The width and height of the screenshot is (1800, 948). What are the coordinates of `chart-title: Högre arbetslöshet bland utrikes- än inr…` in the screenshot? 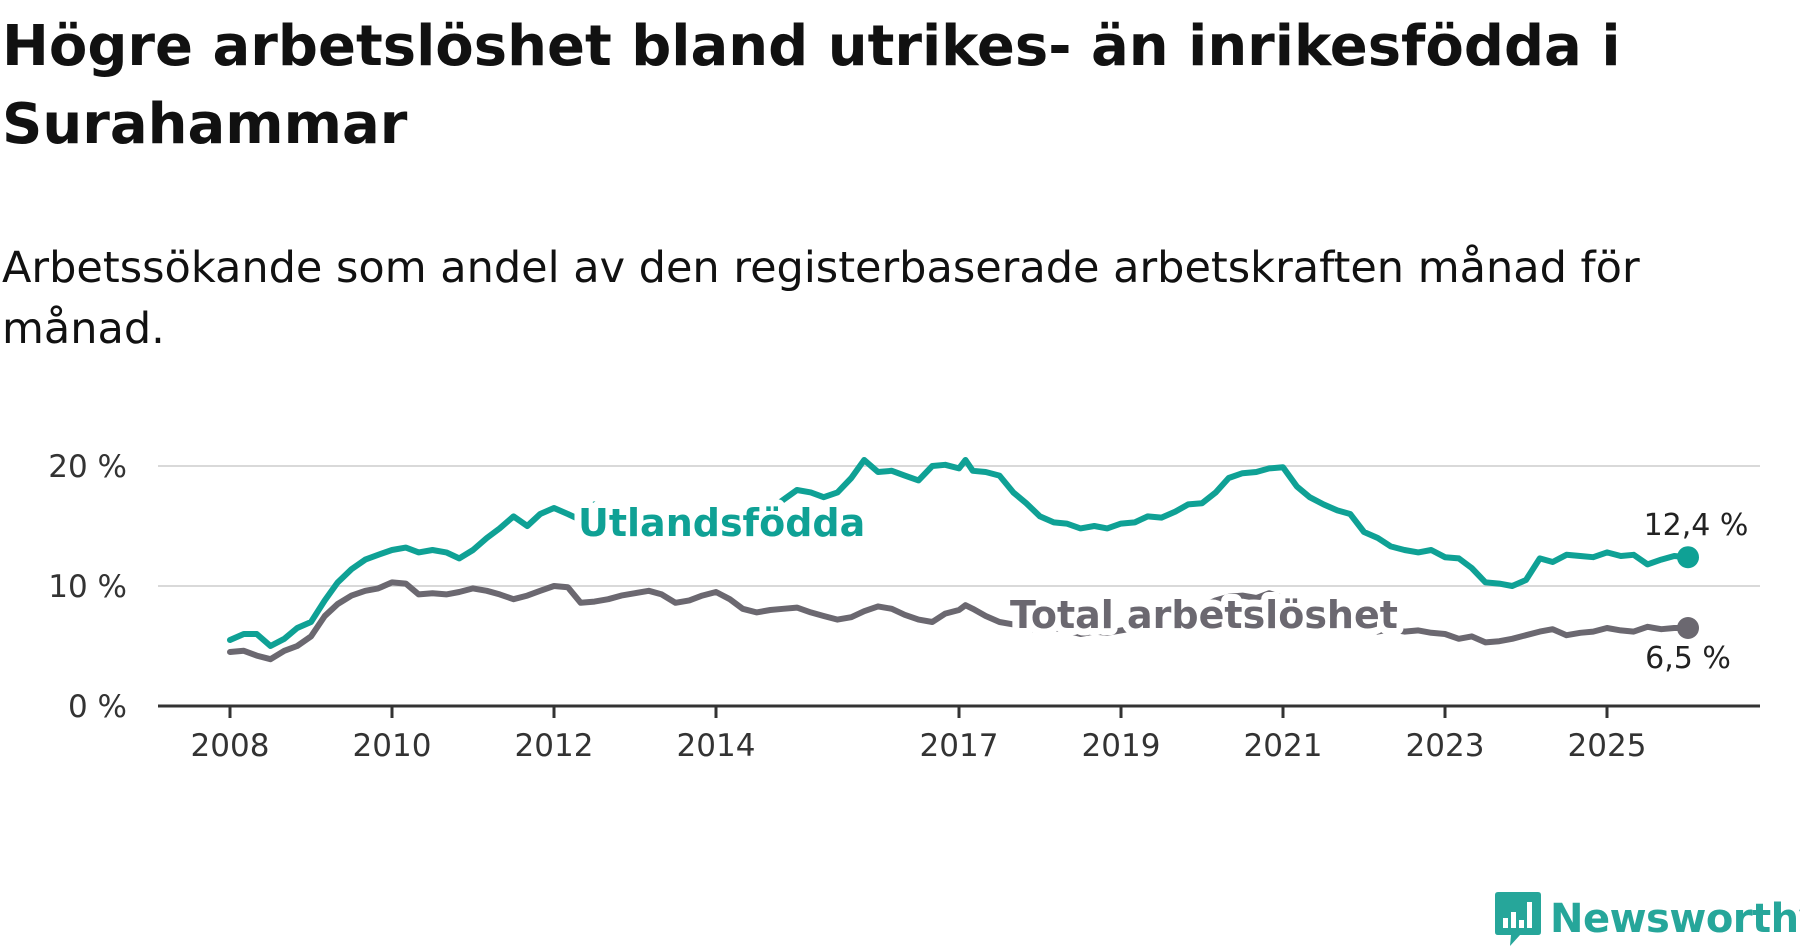 It's located at (811, 85).